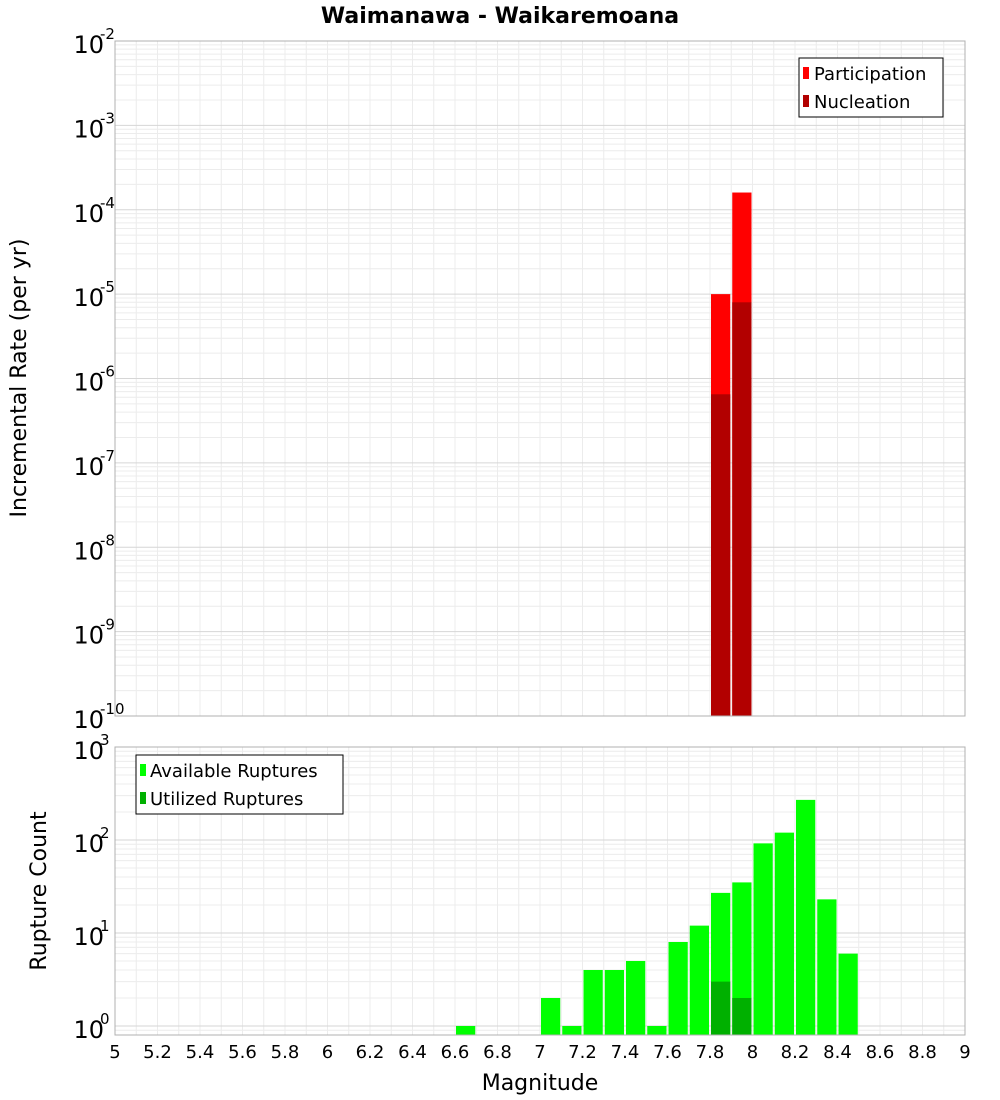  Describe the element at coordinates (107, 372) in the screenshot. I see `top-y-tick-exponent: -6` at that location.